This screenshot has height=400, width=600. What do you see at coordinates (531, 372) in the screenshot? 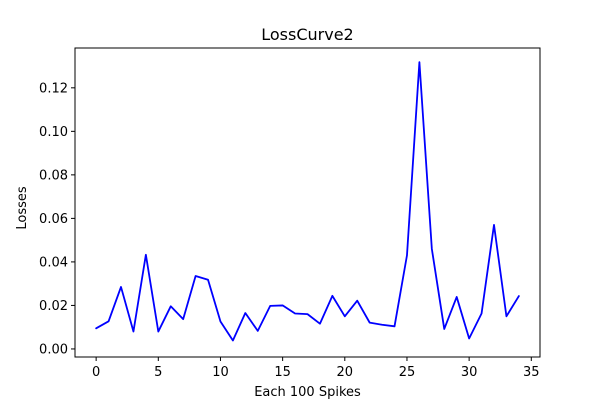
I see `x-tick-label: 35` at bounding box center [531, 372].